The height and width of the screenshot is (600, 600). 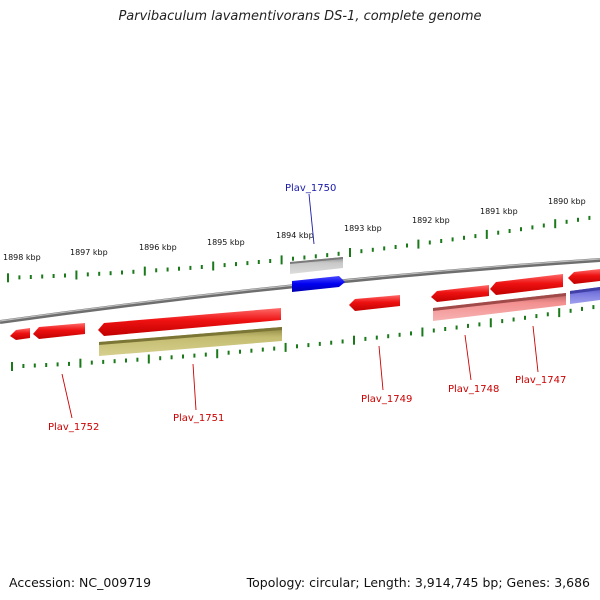 I want to click on gene-label-plav-1750: Plav_1750, so click(x=310, y=188).